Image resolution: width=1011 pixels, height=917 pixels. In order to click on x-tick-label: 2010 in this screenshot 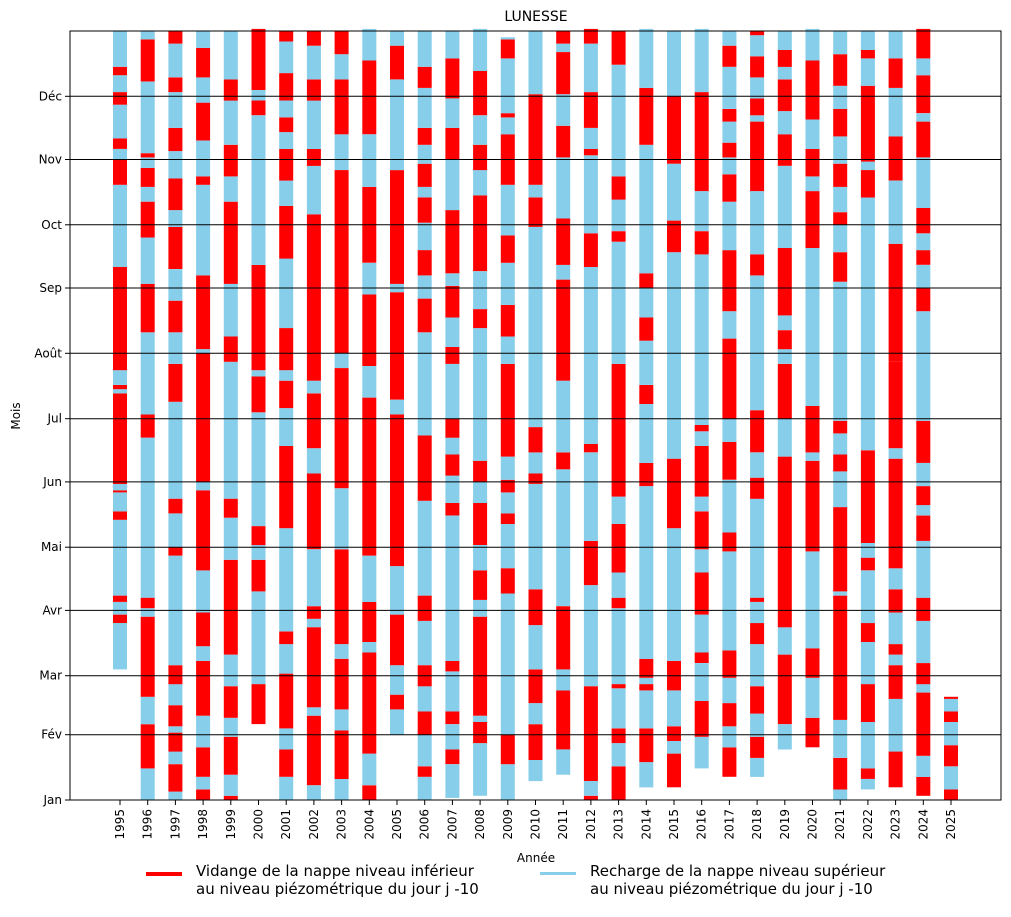, I will do `click(536, 824)`.